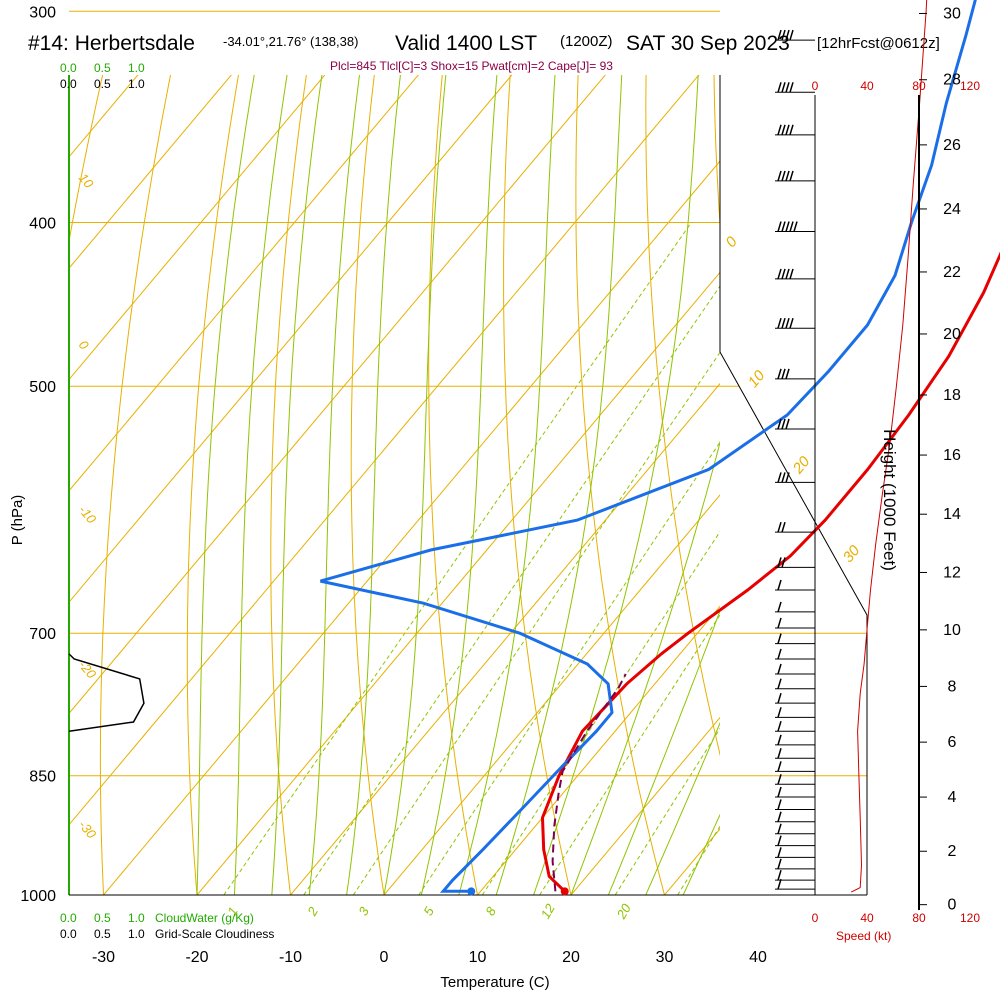  Describe the element at coordinates (878, 43) in the screenshot. I see `forecast-info: [12hrFcst@0612z]` at that location.